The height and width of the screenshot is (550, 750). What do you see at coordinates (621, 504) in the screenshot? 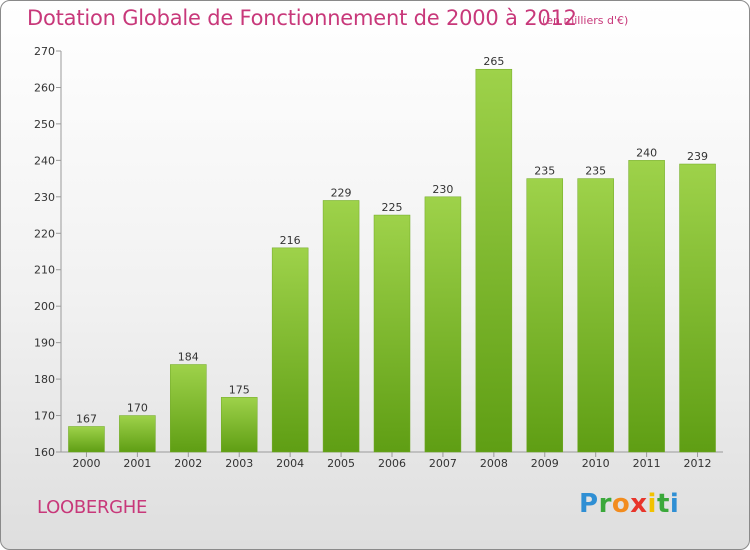
I see `logo-letter: o` at bounding box center [621, 504].